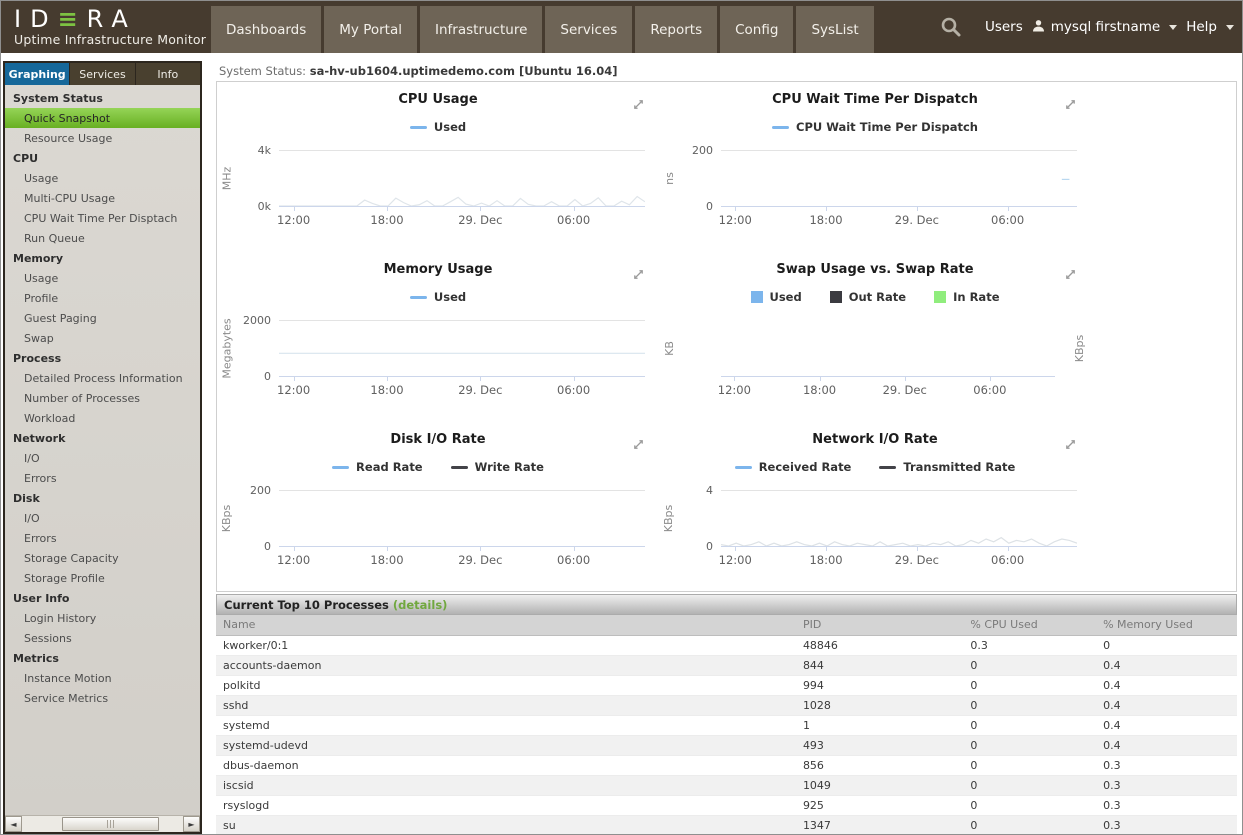 The height and width of the screenshot is (835, 1243). What do you see at coordinates (13, 824) in the screenshot?
I see `scroll-left-arrow-icon: ◄` at bounding box center [13, 824].